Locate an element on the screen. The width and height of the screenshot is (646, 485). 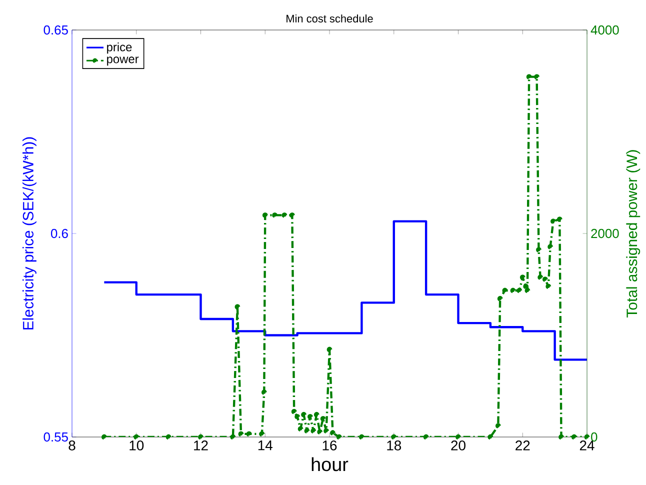
legend-label: price is located at coordinates (119, 48).